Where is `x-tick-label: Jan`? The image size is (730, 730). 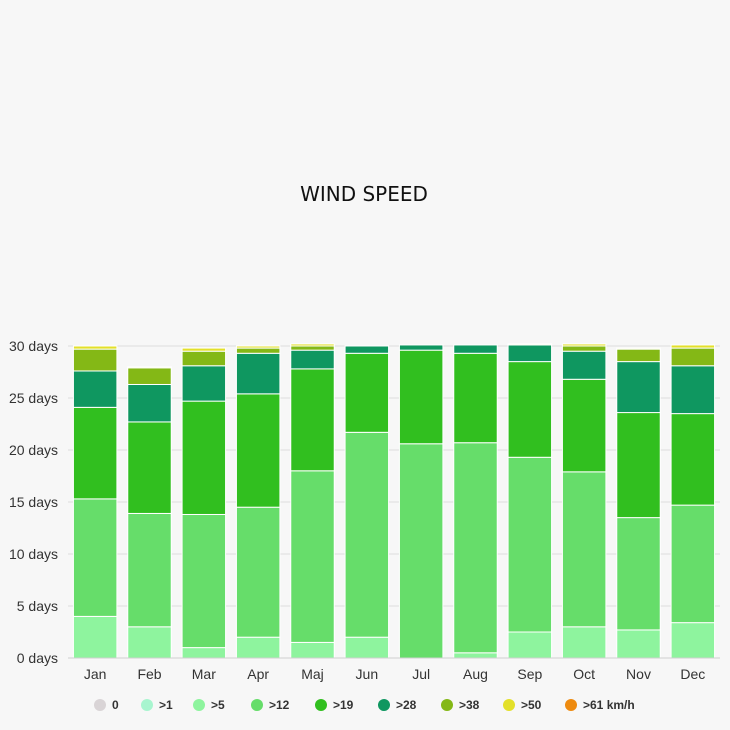
x-tick-label: Jan is located at coordinates (95, 674).